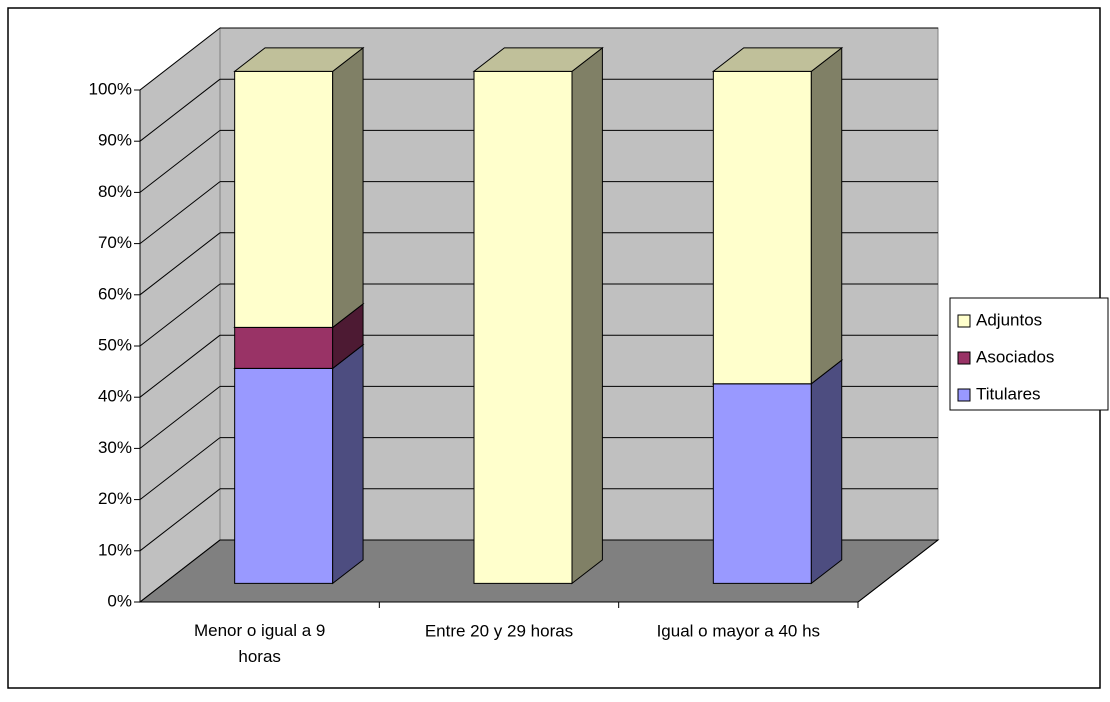  What do you see at coordinates (115, 293) in the screenshot?
I see `y-tick-label: 60%` at bounding box center [115, 293].